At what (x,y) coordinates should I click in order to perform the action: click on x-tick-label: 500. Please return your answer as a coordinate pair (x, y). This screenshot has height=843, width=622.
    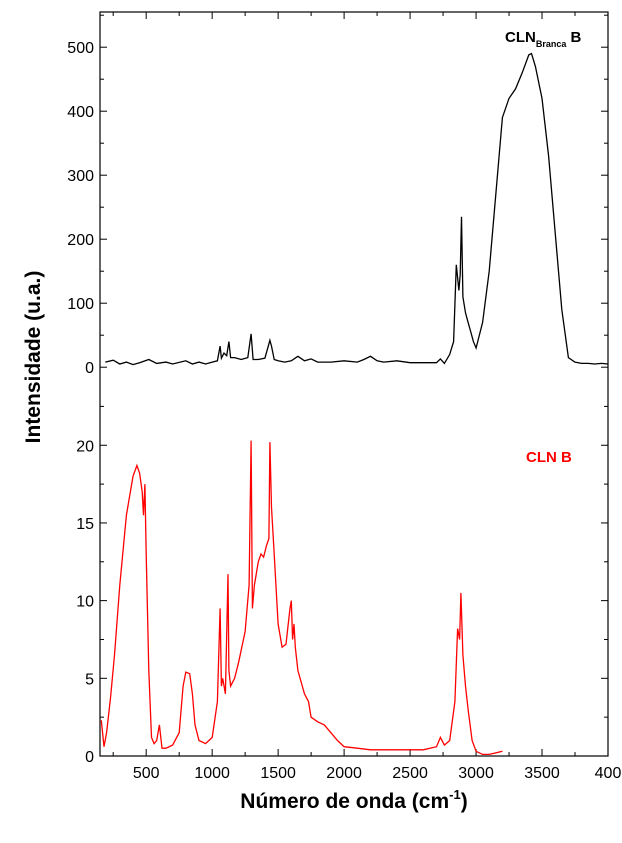
    Looking at the image, I should click on (146, 773).